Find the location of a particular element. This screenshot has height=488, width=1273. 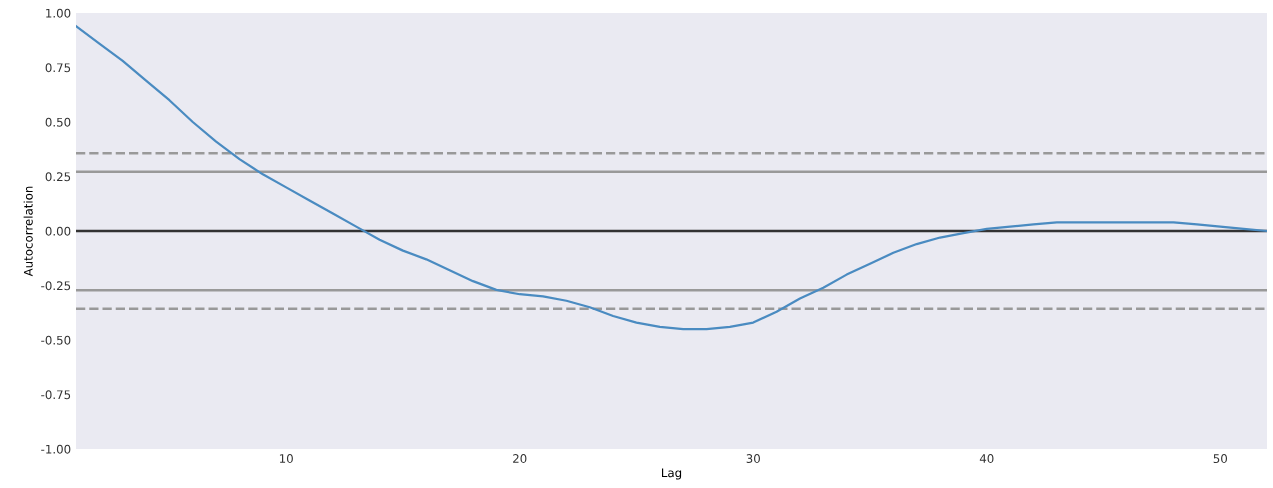

x-tick-label: 10 is located at coordinates (286, 458).